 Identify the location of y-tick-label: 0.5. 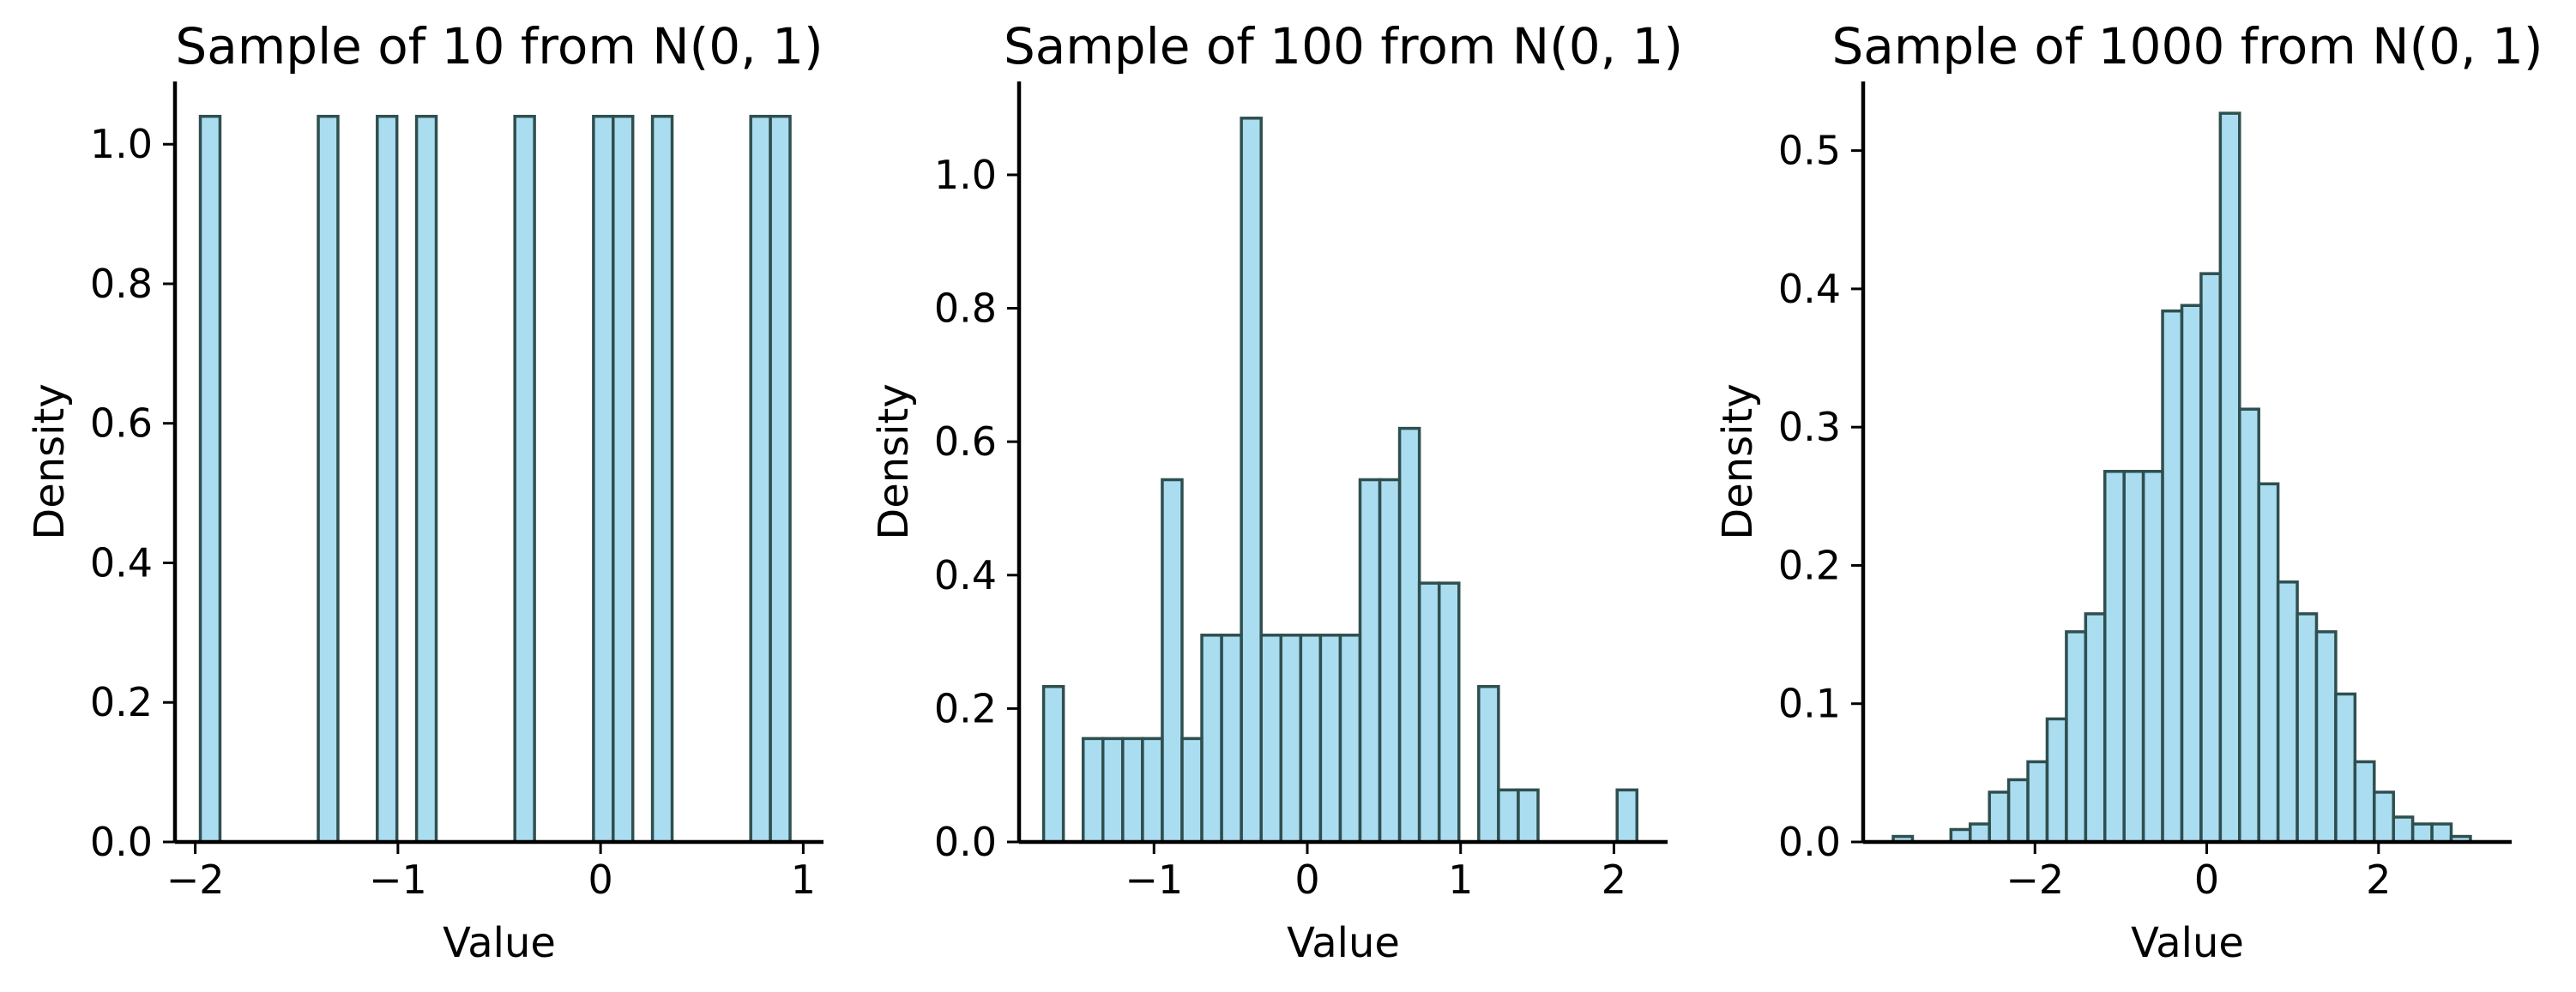
(1809, 151).